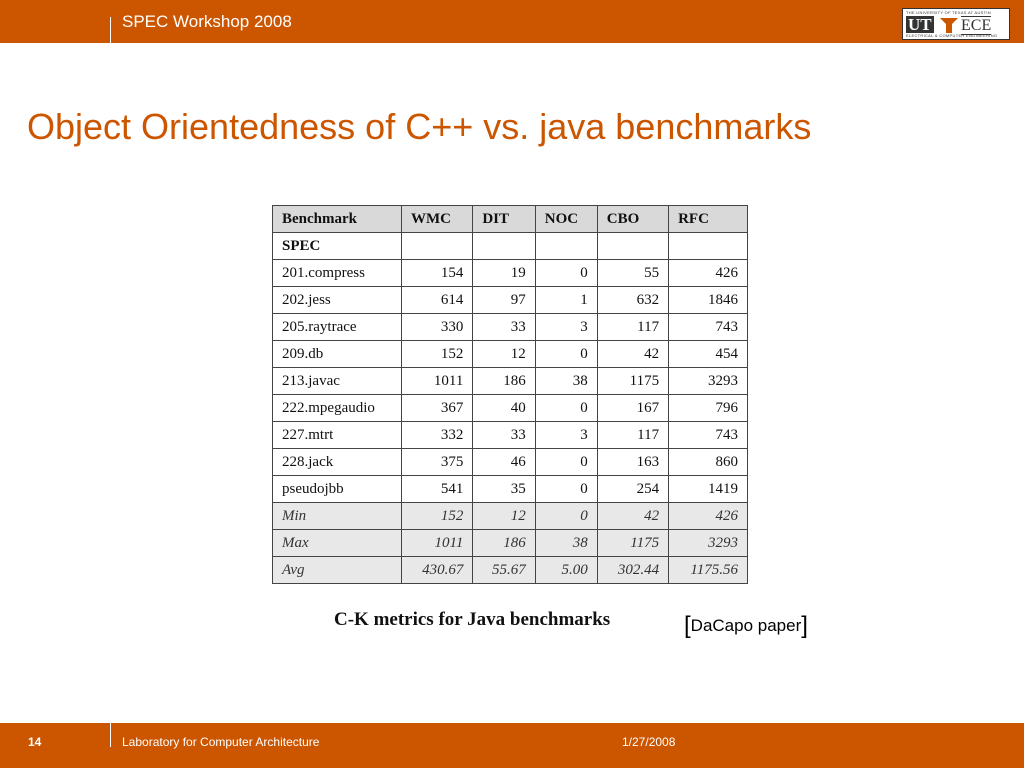  What do you see at coordinates (633, 462) in the screenshot?
I see `metric-cell: 163` at bounding box center [633, 462].